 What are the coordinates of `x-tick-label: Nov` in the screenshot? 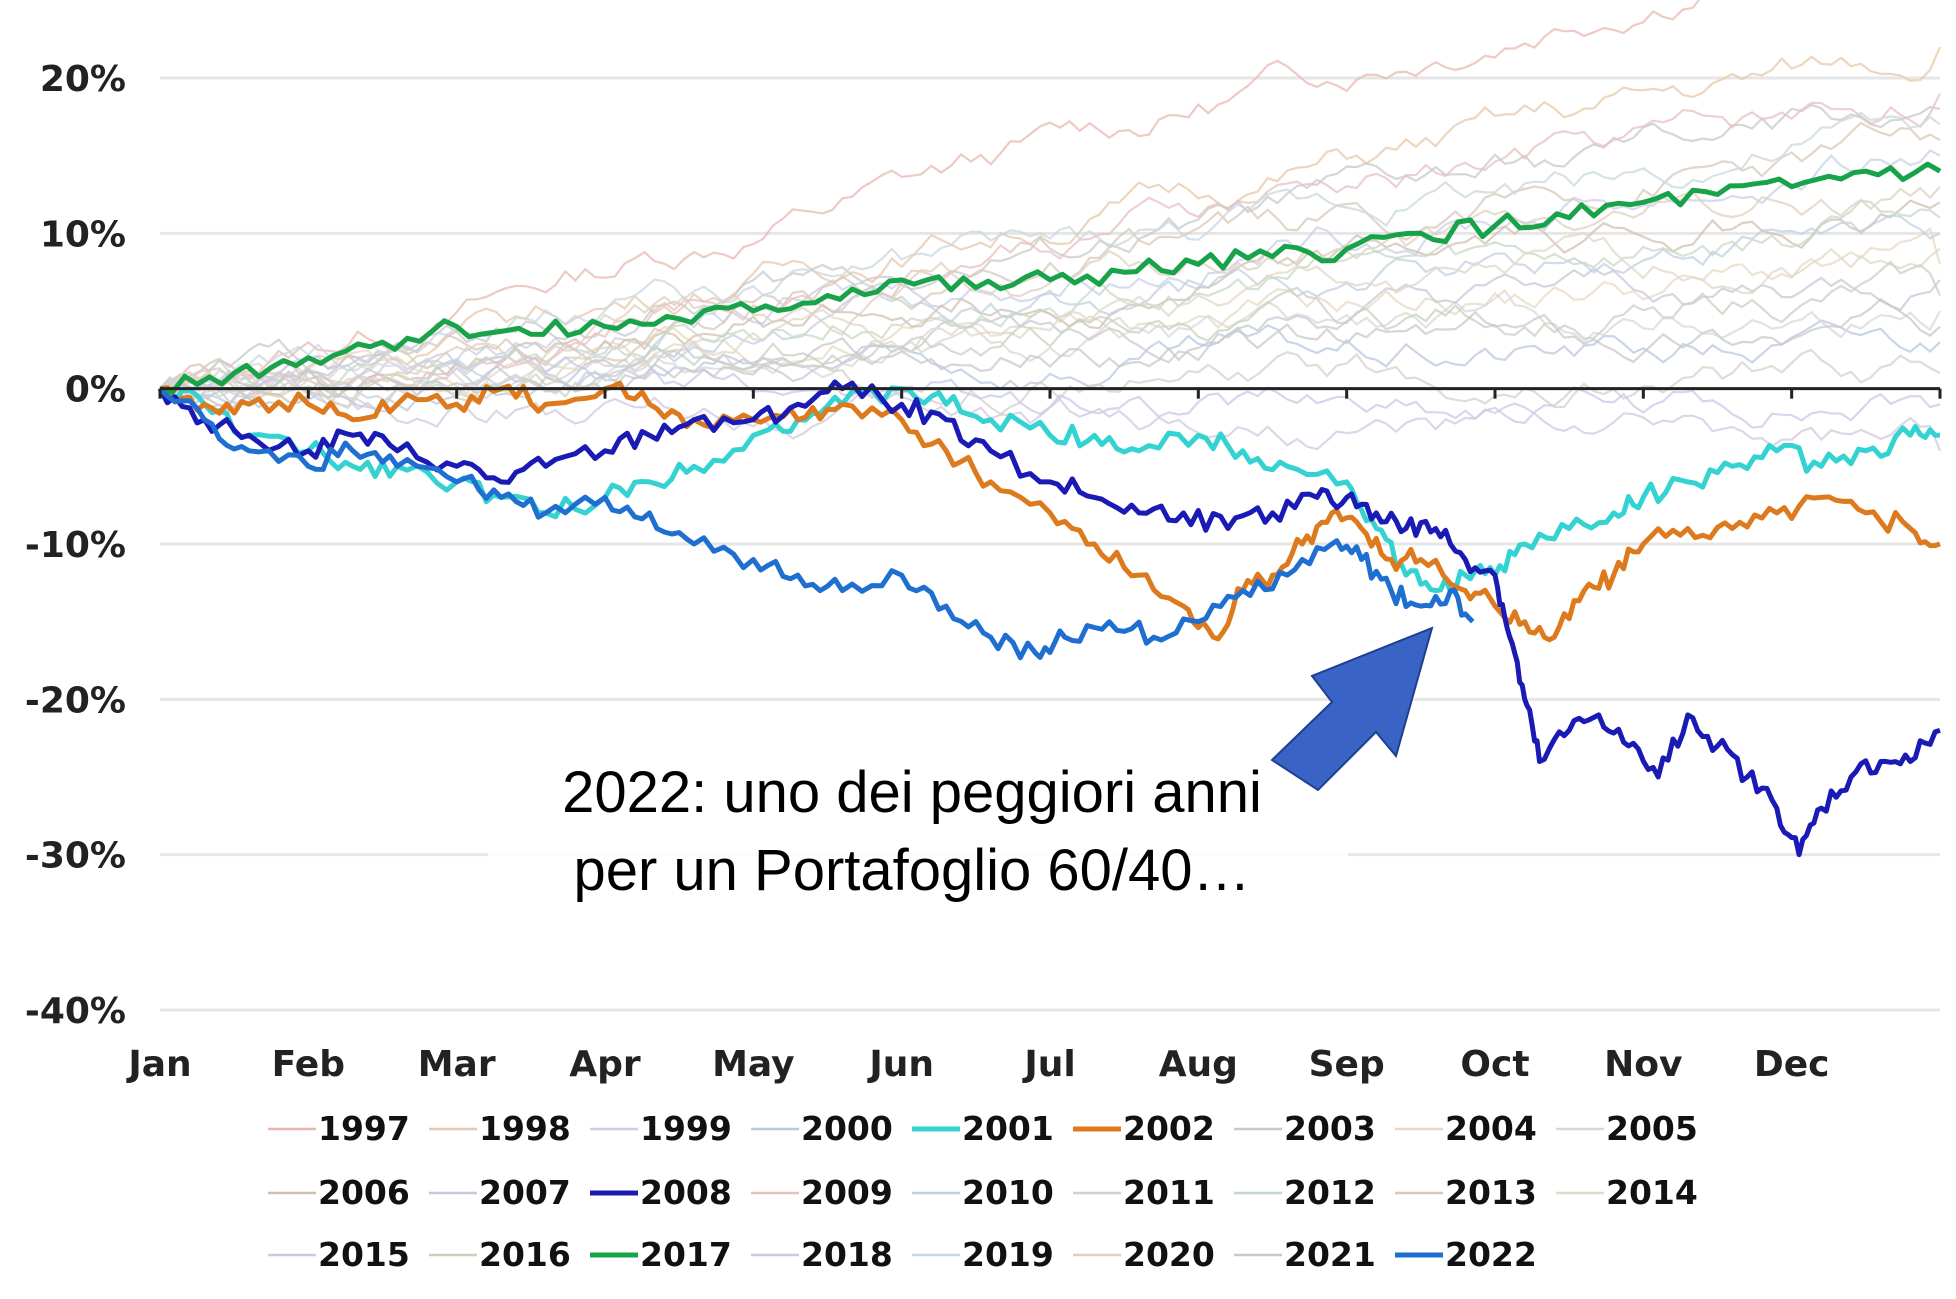 It's located at (1643, 1064).